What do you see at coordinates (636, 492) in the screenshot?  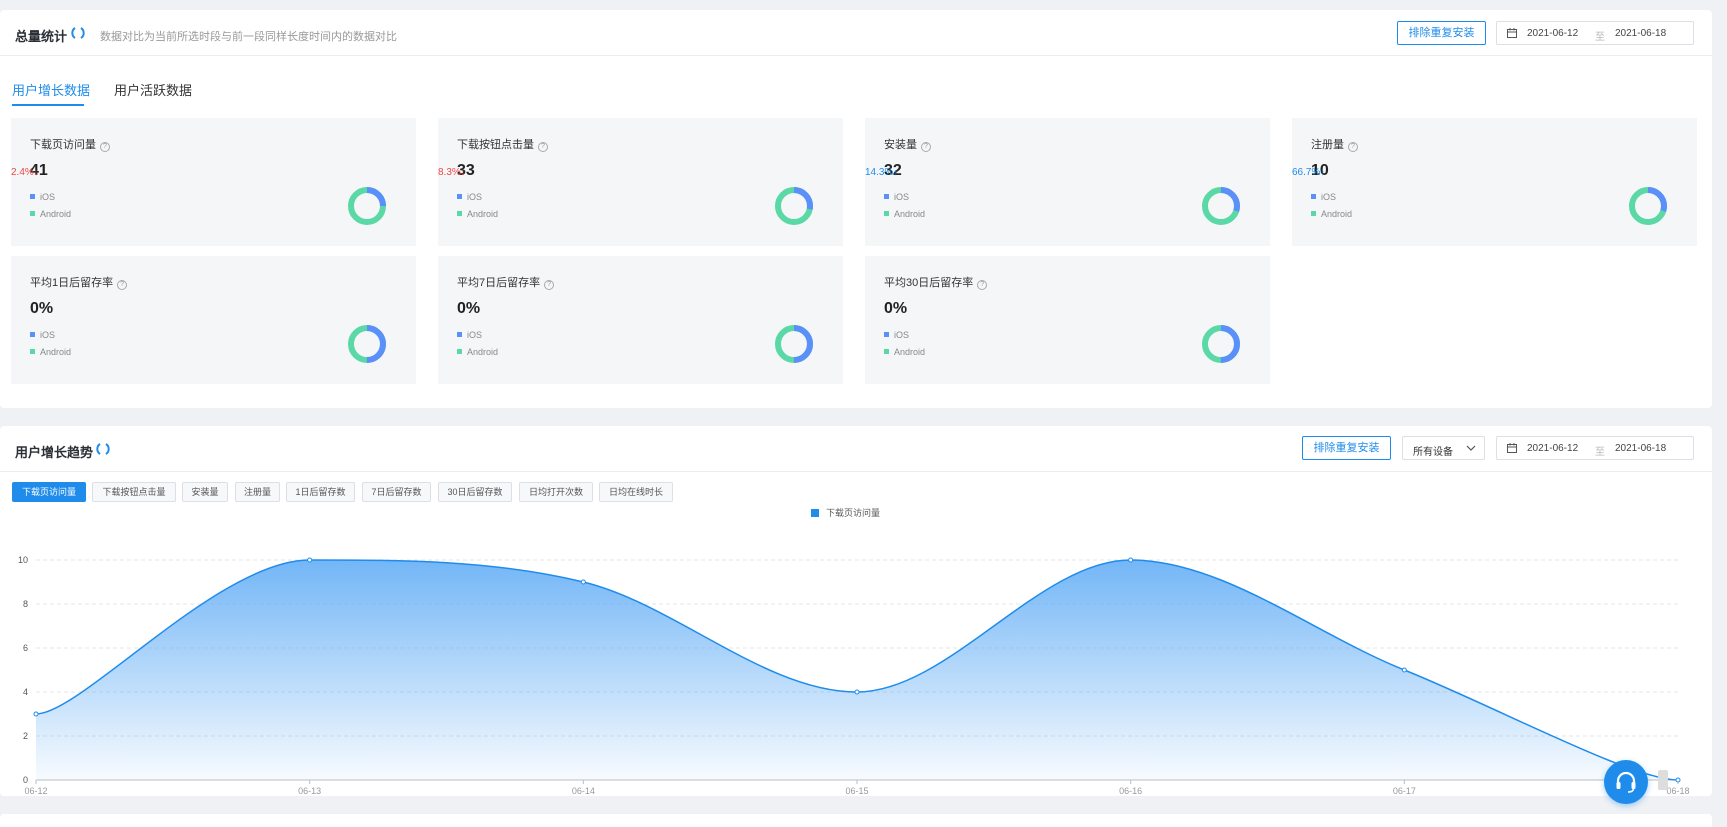 I see `metric-button: 日均在线时长` at bounding box center [636, 492].